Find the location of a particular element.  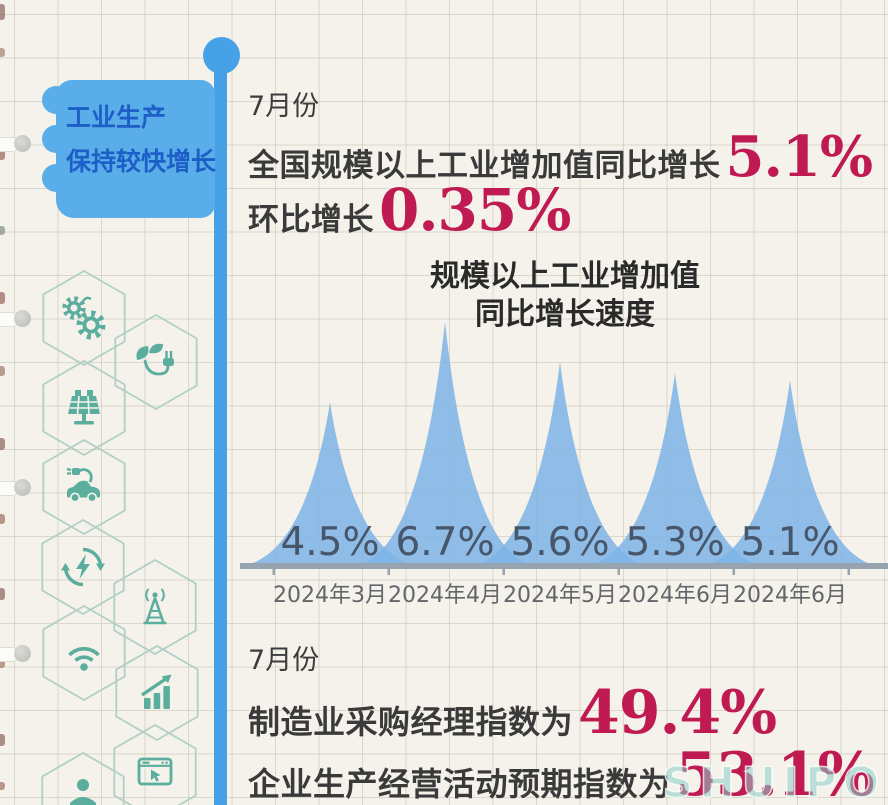

ribbon-title-line1: 工业生产 is located at coordinates (116, 117).